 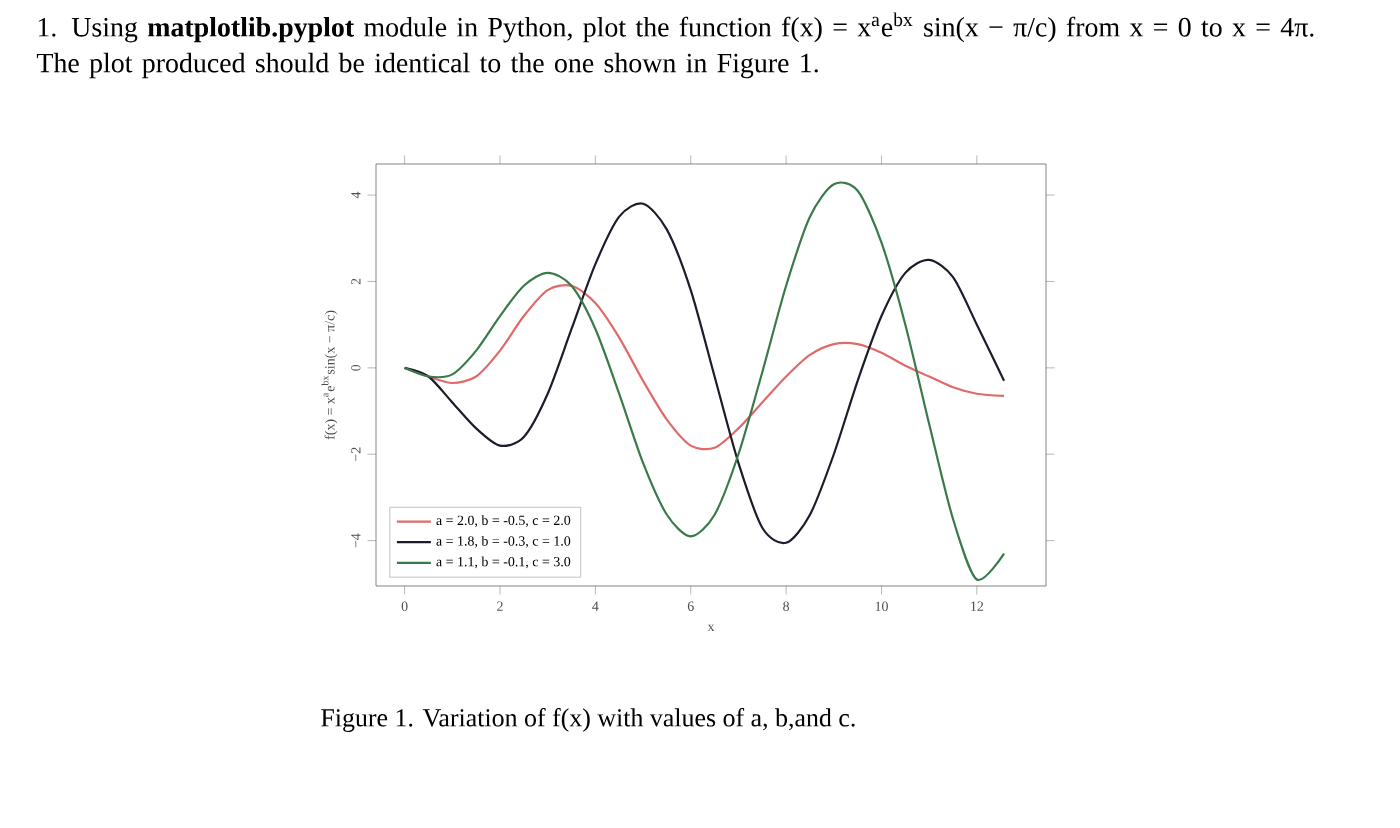 I want to click on caption: Figure 1. Variation of f(x) with values of a, b,and c., so click(x=588, y=720).